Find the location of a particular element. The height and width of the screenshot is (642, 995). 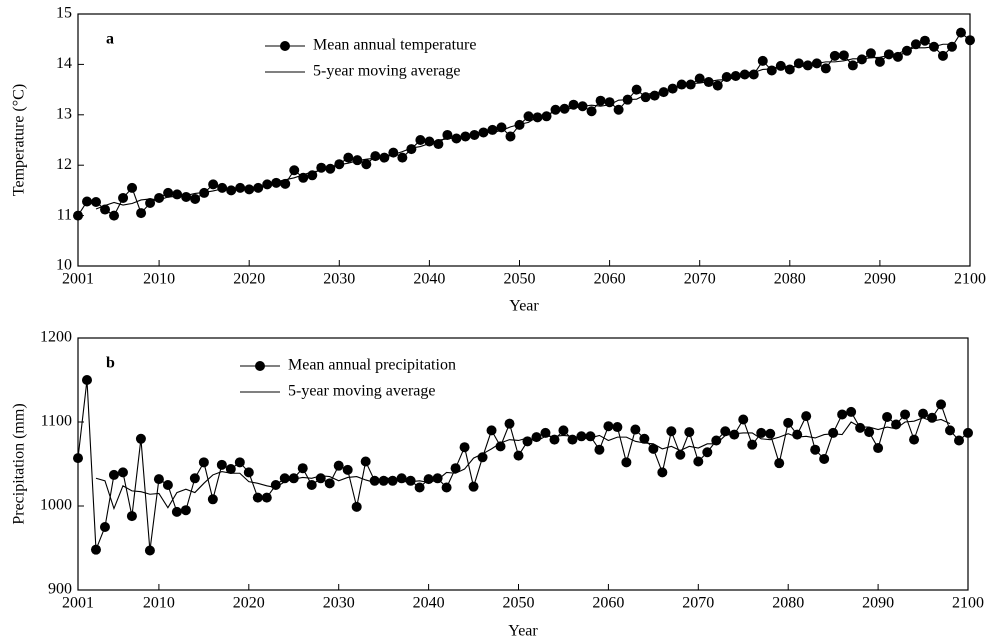

x-tick-label: 2060 is located at coordinates (608, 603).